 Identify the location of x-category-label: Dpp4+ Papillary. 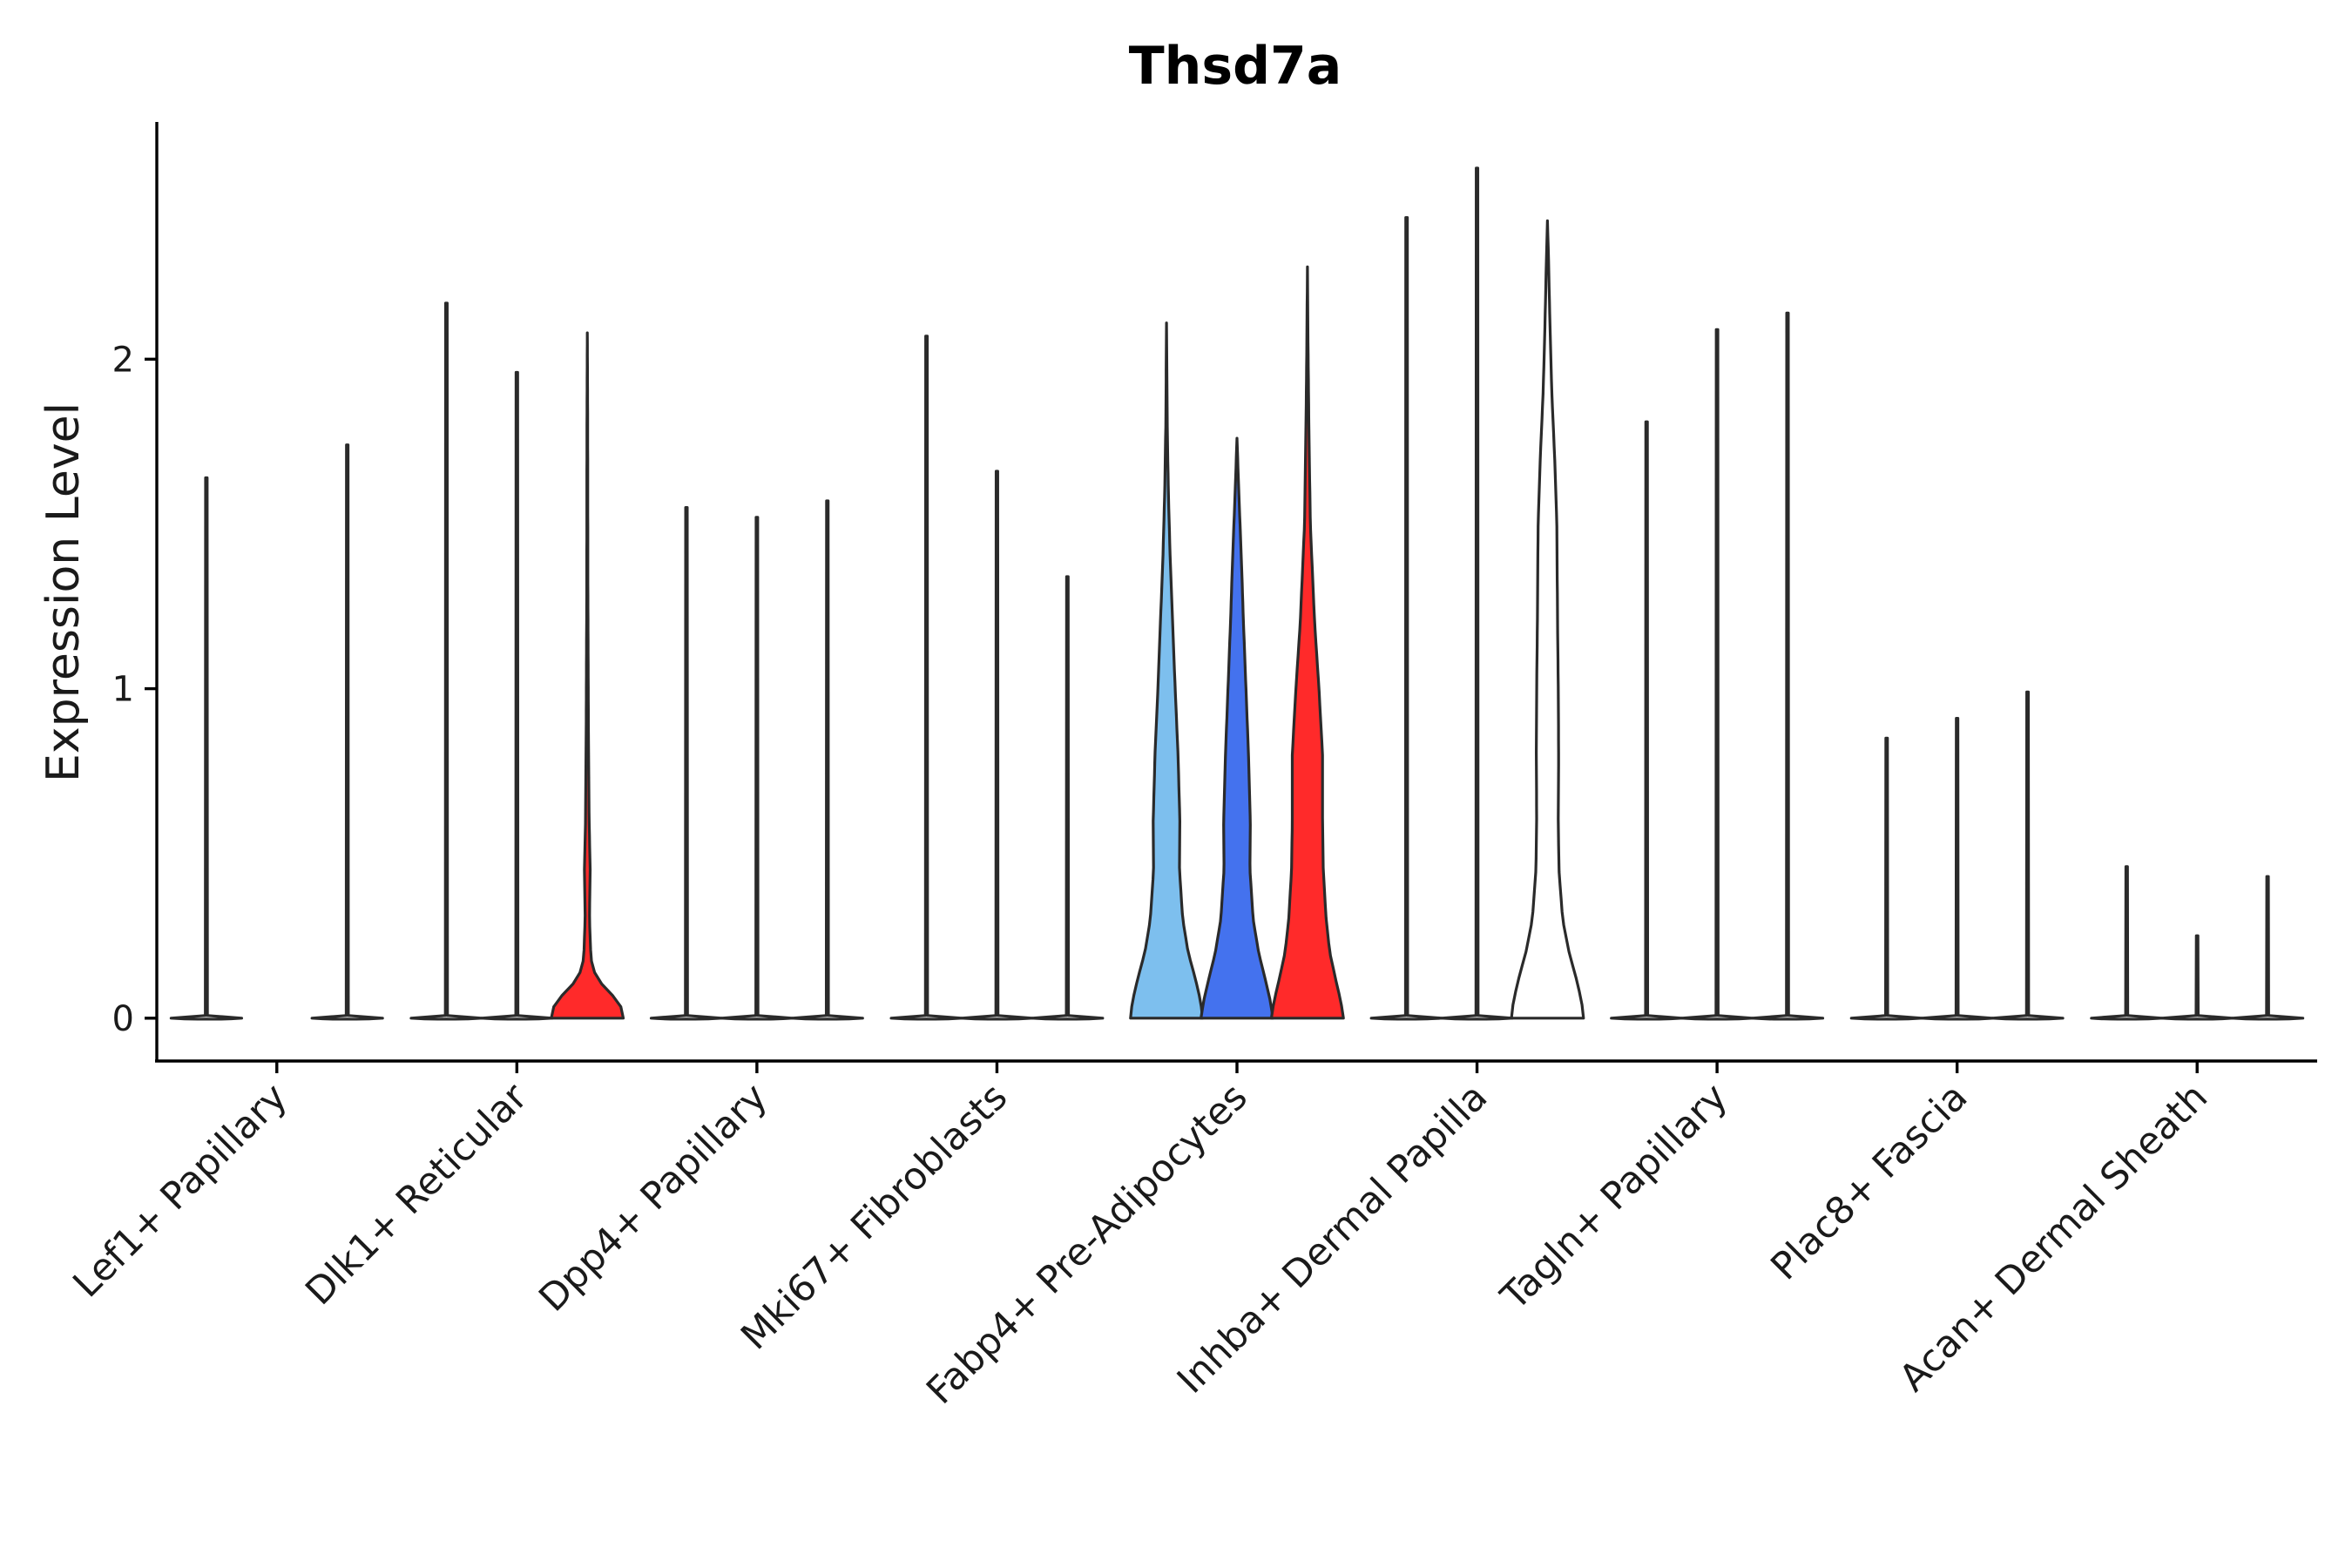
(653, 1197).